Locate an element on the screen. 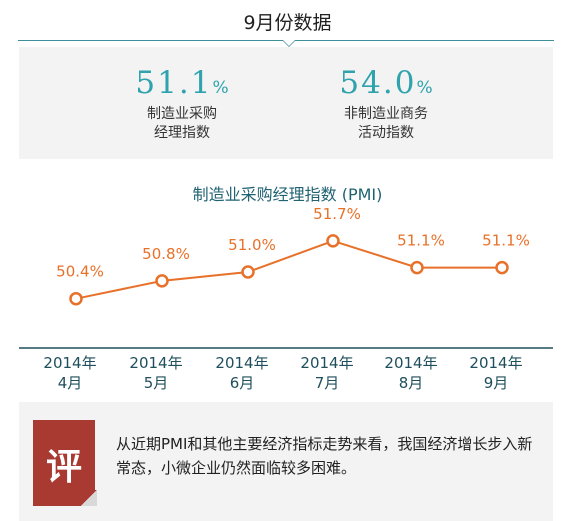 The height and width of the screenshot is (521, 575). x-tick-label: 2014年 8月 is located at coordinates (410, 373).